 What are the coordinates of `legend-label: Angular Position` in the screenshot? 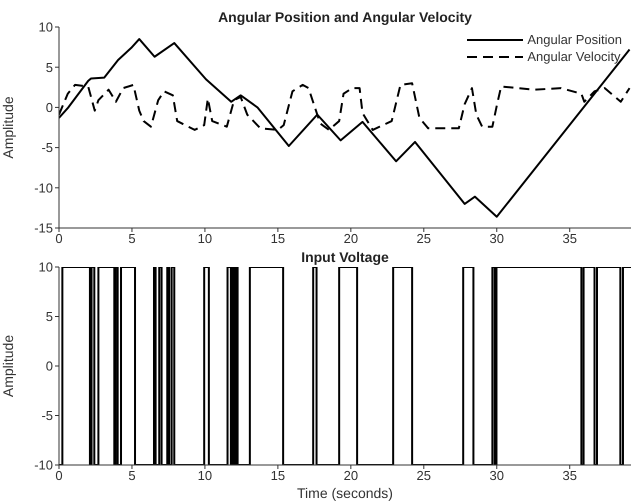 It's located at (574, 39).